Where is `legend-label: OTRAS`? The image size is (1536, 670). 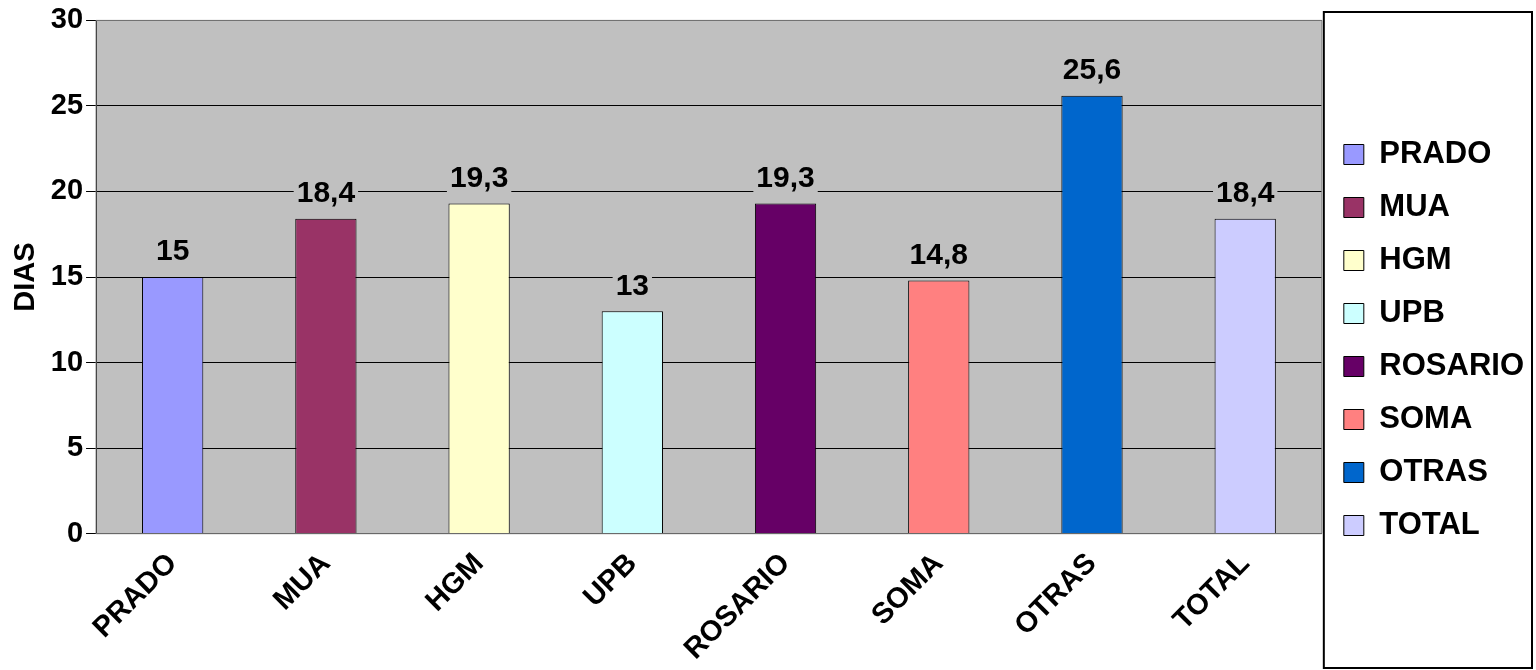 legend-label: OTRAS is located at coordinates (1433, 471).